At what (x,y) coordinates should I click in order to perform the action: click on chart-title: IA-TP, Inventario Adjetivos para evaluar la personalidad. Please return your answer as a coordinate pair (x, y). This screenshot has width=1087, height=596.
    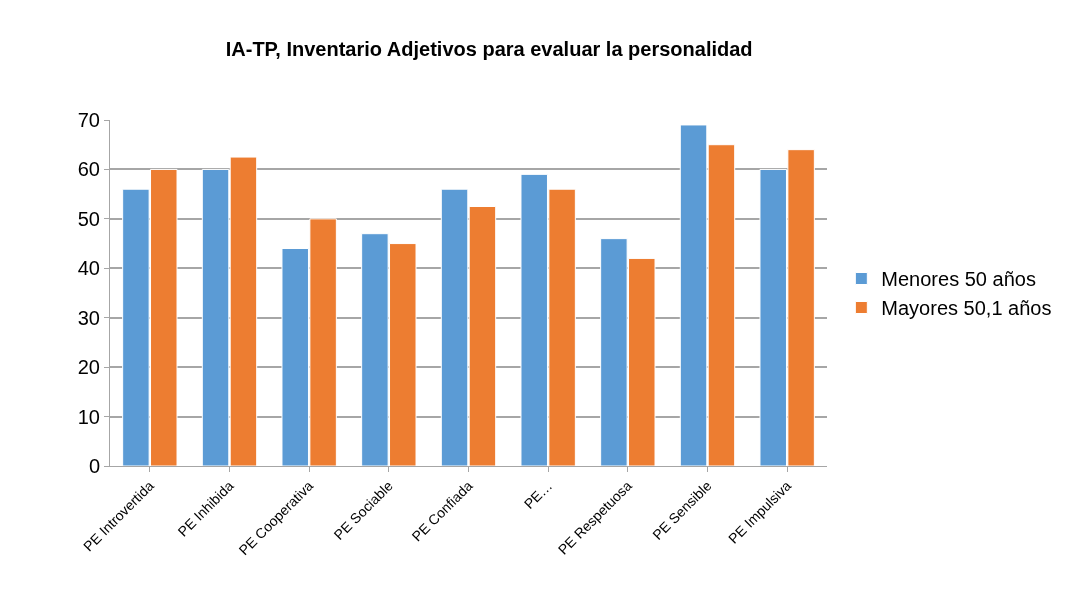
    Looking at the image, I should click on (489, 48).